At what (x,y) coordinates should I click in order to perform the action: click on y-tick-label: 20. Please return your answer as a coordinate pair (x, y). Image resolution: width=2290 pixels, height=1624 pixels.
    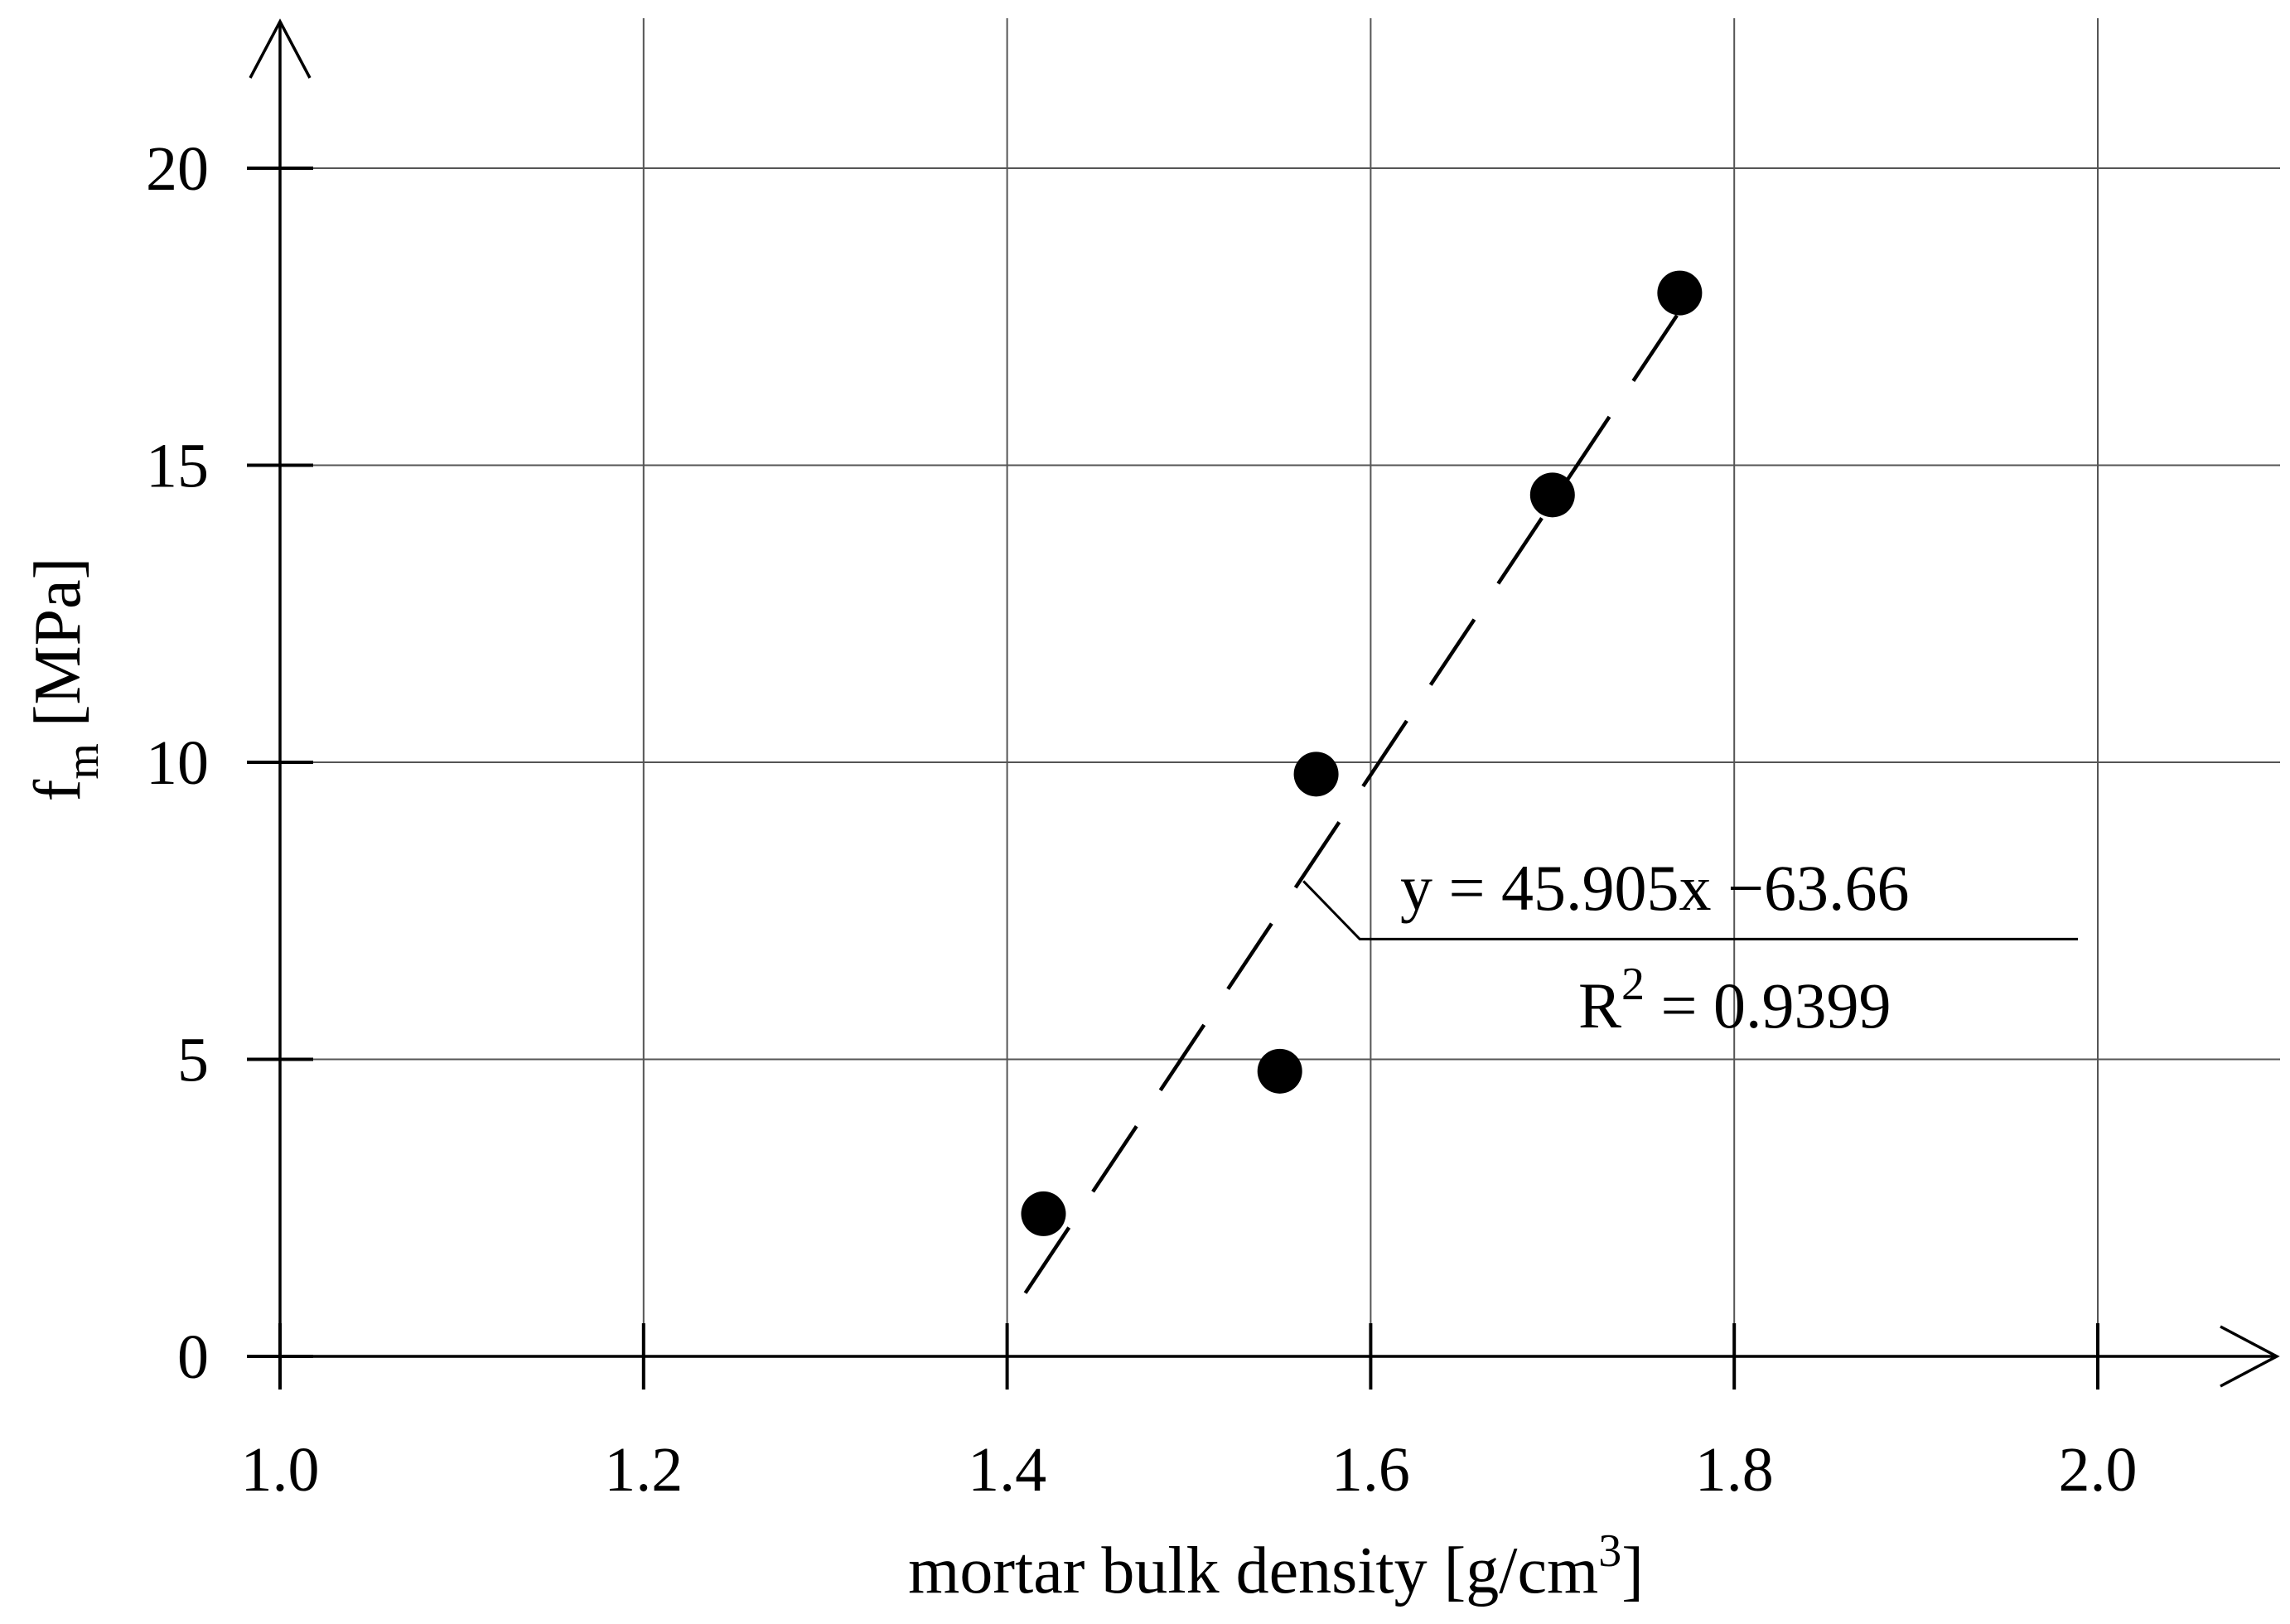
    Looking at the image, I should click on (177, 169).